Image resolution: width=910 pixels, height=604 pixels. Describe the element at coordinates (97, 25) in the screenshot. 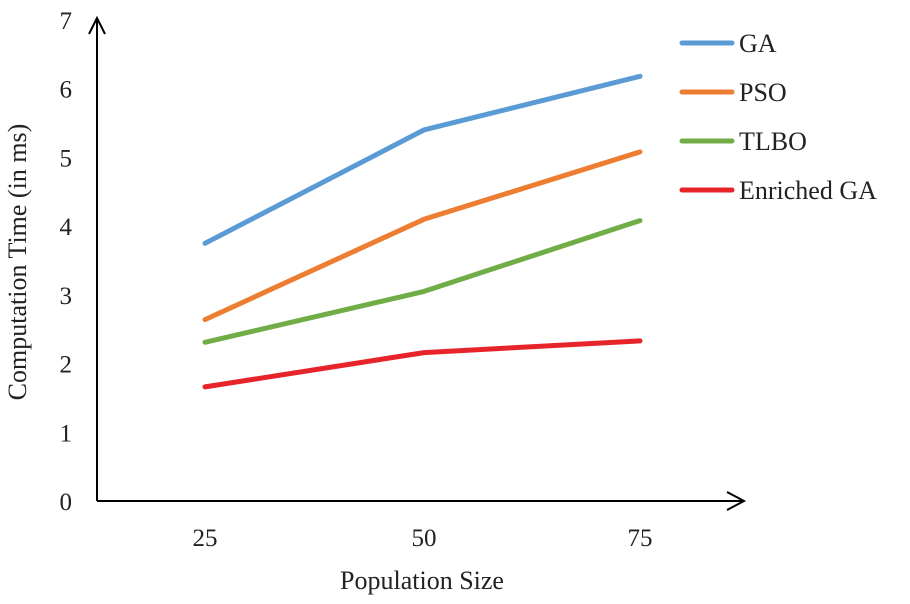

I see `y-axis-arrow-icon` at that location.